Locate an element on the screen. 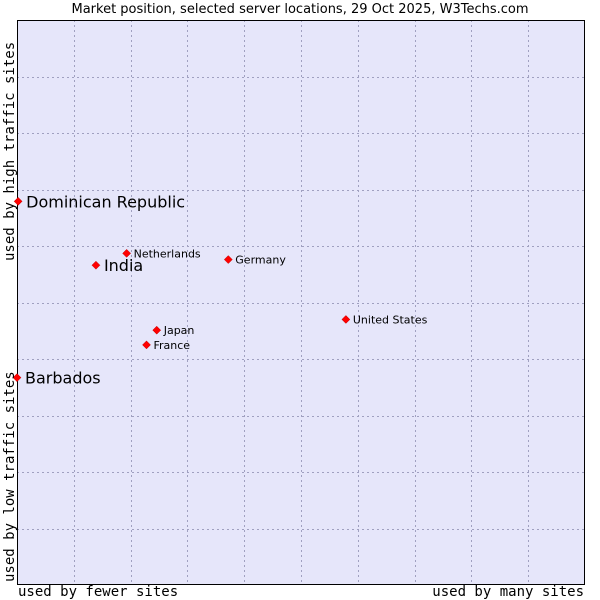  data-point-label: United States is located at coordinates (390, 319).